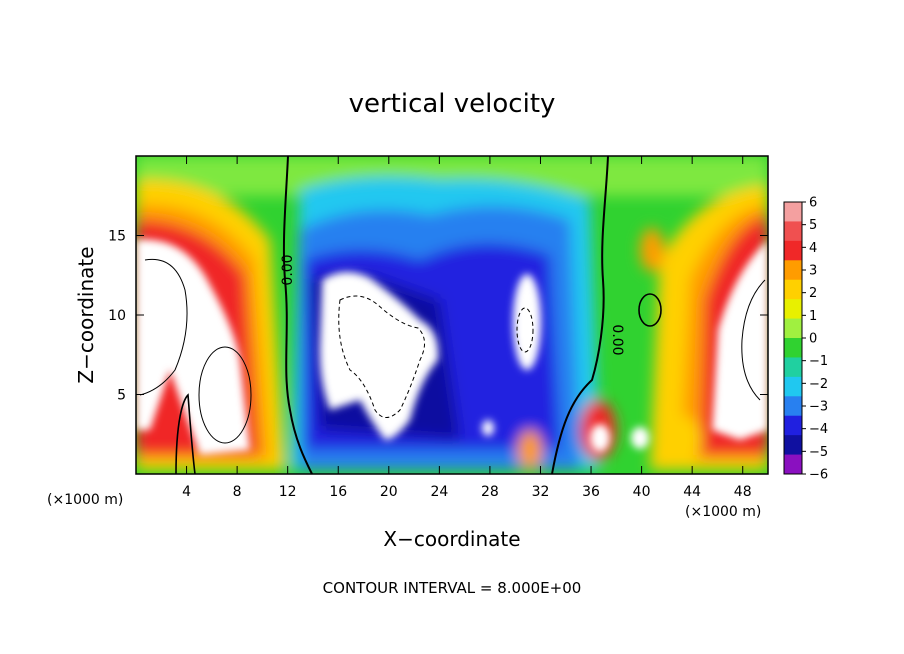  I want to click on colorbar-label: 0, so click(813, 339).